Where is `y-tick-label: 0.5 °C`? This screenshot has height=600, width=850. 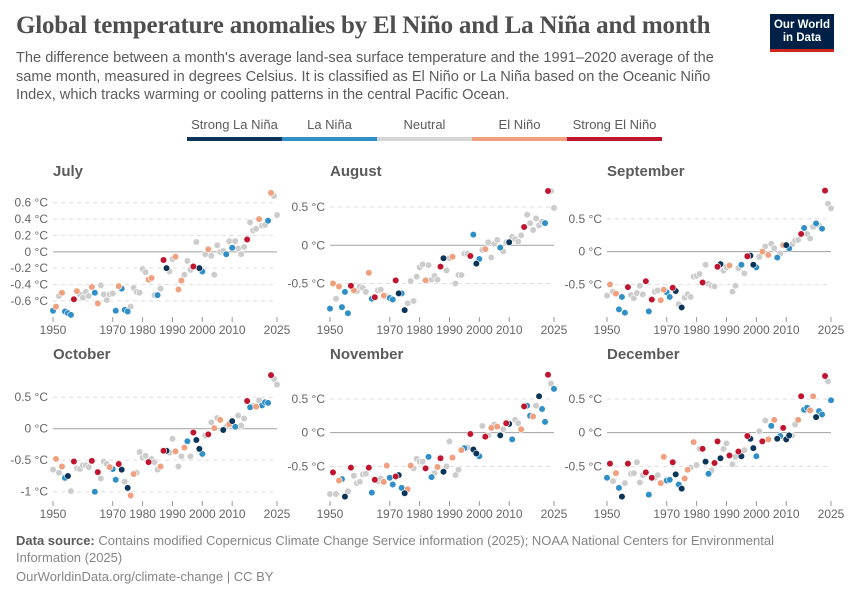 y-tick-label: 0.5 °C is located at coordinates (309, 207).